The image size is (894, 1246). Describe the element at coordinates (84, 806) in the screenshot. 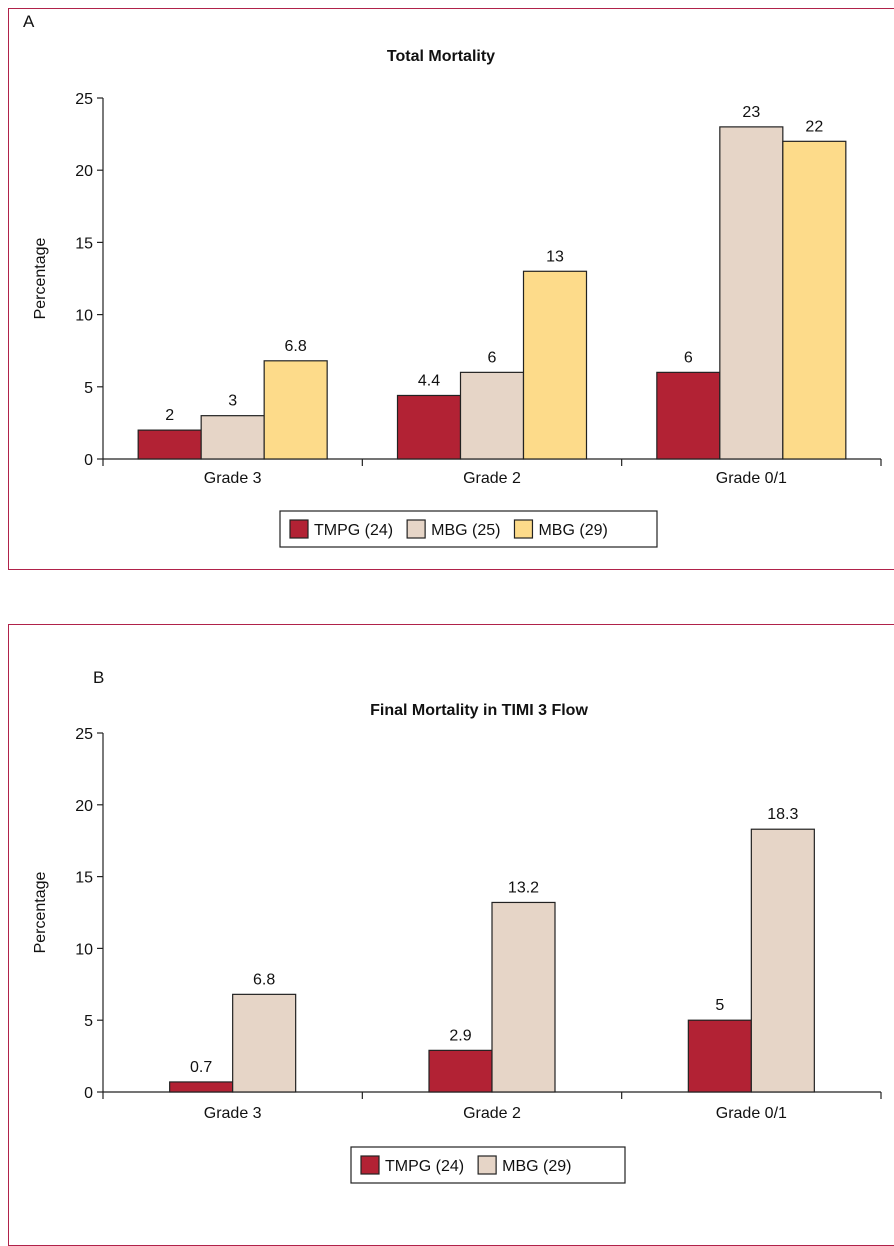

I see `chart-b-y-tick-label: 20` at that location.